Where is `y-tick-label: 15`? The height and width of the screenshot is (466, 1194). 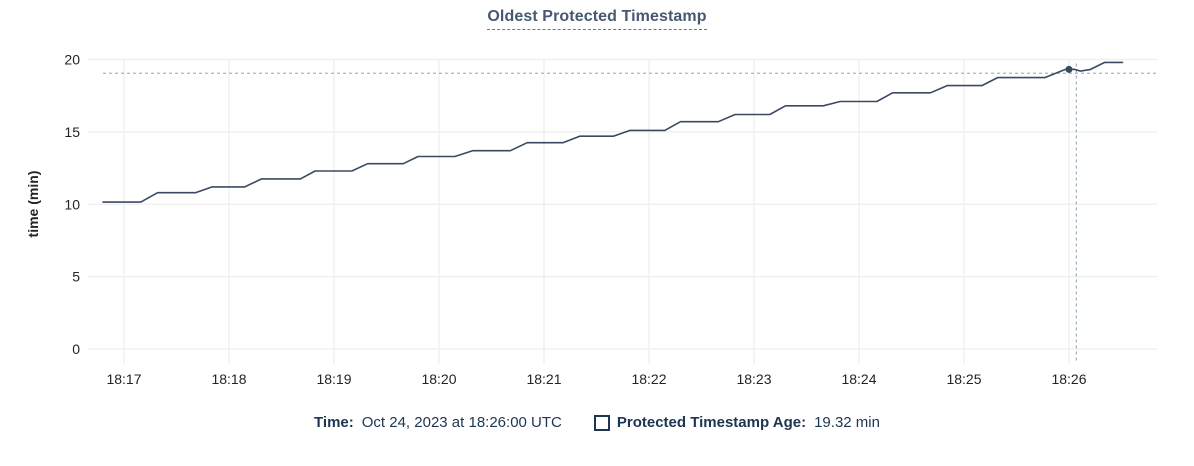
y-tick-label: 15 is located at coordinates (72, 132).